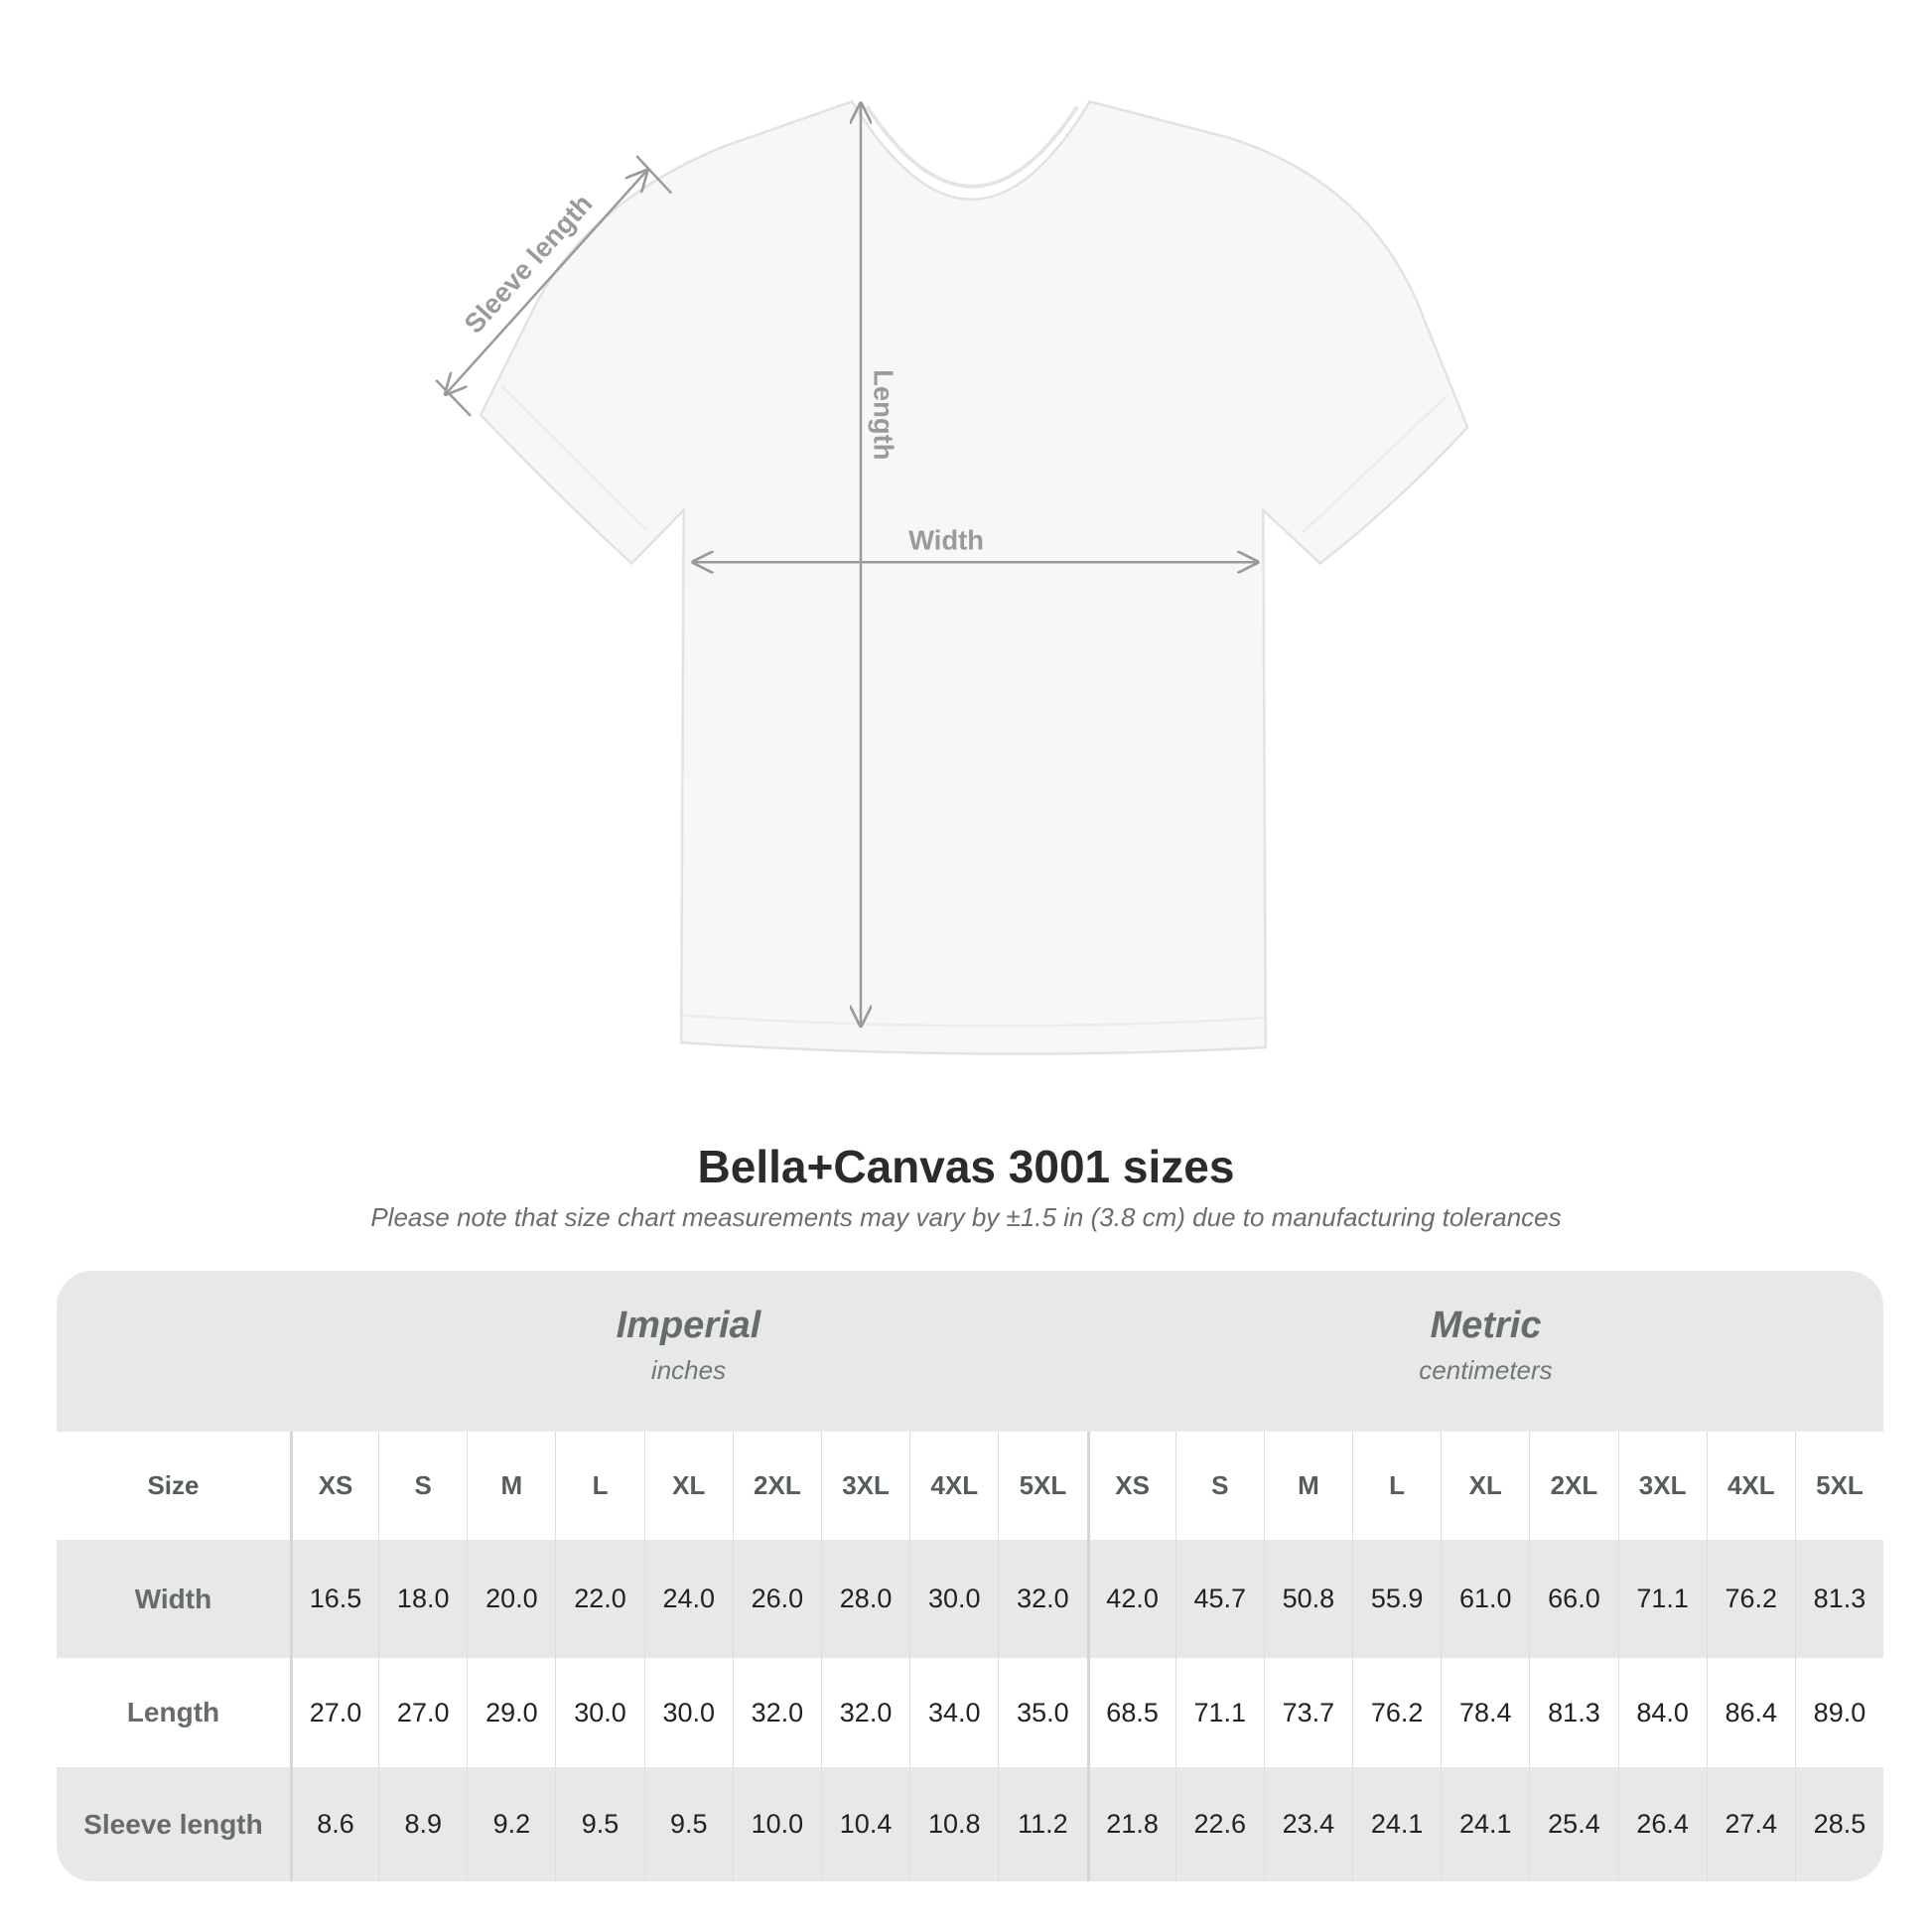 This screenshot has width=1932, height=1932. What do you see at coordinates (1839, 1713) in the screenshot?
I see `table-cell: 89.0` at bounding box center [1839, 1713].